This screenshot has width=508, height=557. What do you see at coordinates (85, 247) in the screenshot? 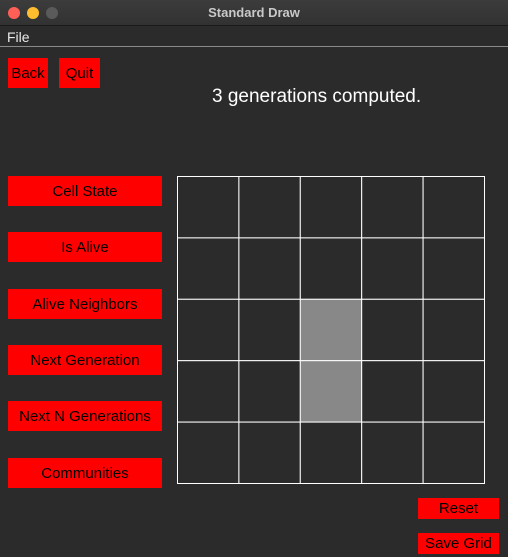
I see `is-alive-button: Is Alive` at bounding box center [85, 247].